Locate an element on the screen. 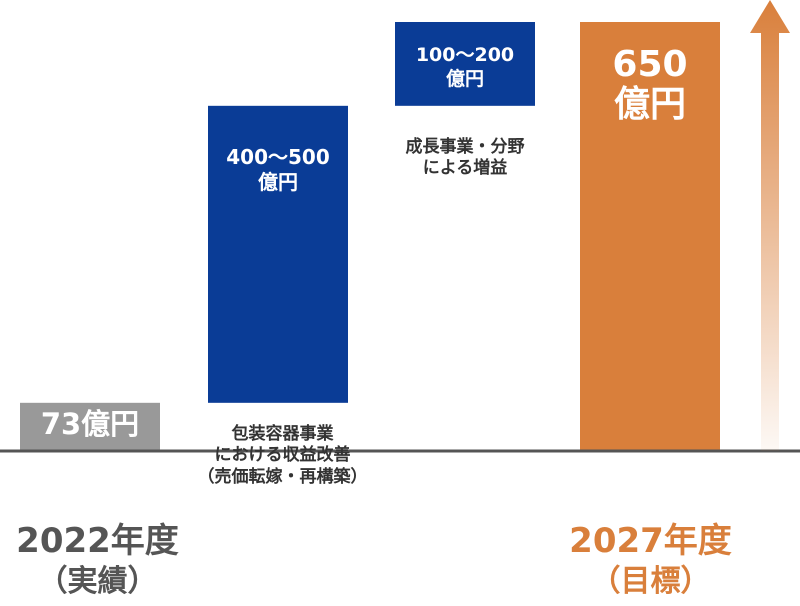  bar-label-number: 400〜500 is located at coordinates (278, 157).